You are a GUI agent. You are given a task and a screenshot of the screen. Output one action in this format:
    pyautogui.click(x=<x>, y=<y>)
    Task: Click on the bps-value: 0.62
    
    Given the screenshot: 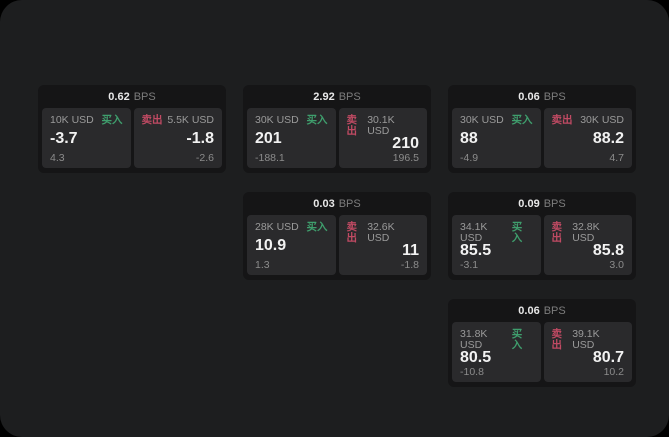 What is the action you would take?
    pyautogui.click(x=119, y=97)
    